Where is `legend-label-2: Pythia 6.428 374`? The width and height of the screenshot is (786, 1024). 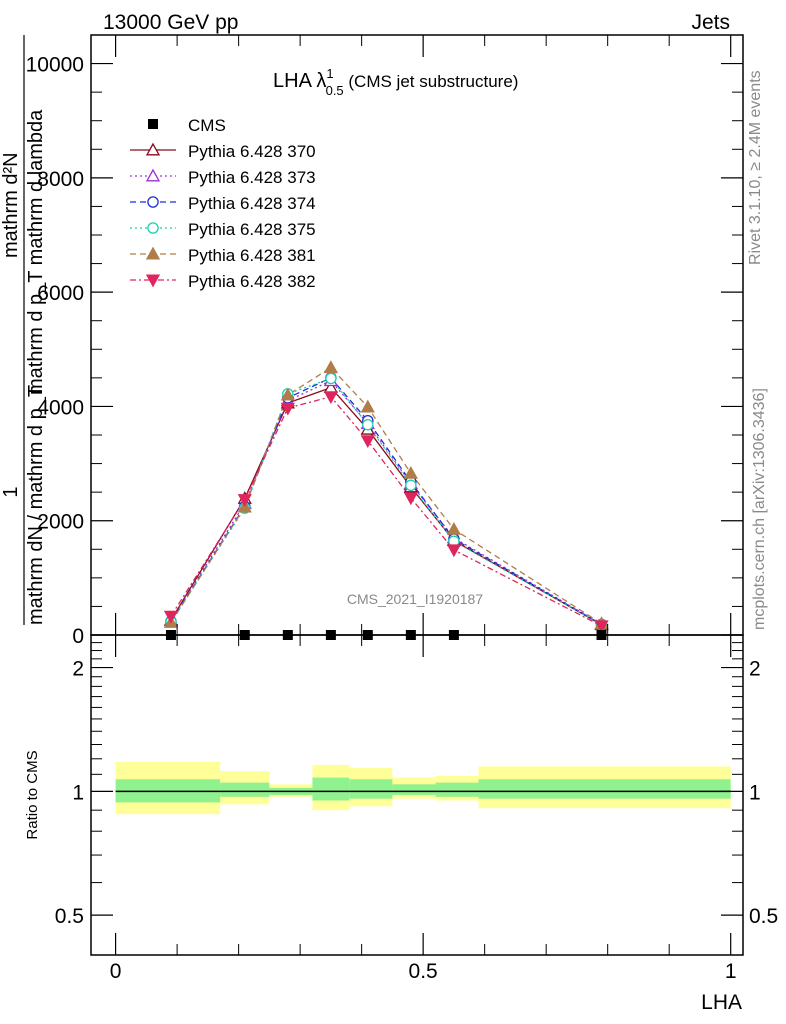 legend-label-2: Pythia 6.428 374 is located at coordinates (252, 203).